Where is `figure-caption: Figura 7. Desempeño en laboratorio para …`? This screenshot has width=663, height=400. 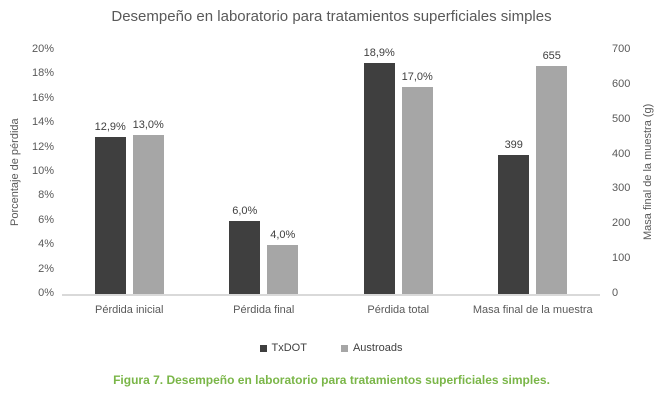 figure-caption: Figura 7. Desempeño en laboratorio para … is located at coordinates (331, 380).